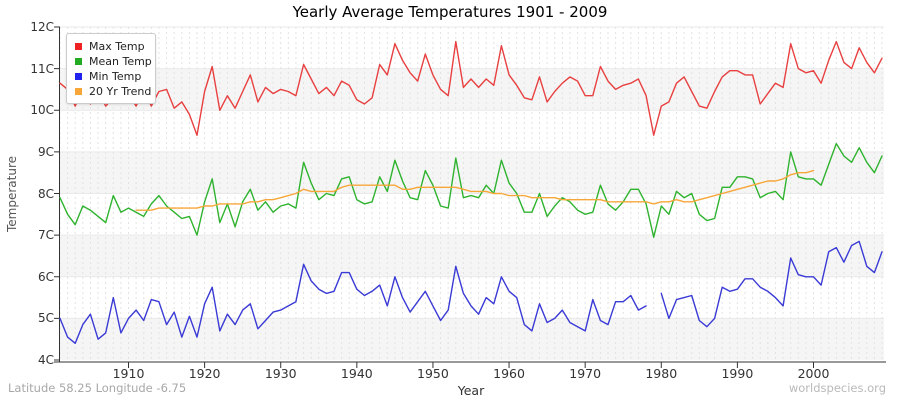  What do you see at coordinates (120, 91) in the screenshot?
I see `legend-label: 20 Yr Trend` at bounding box center [120, 91].